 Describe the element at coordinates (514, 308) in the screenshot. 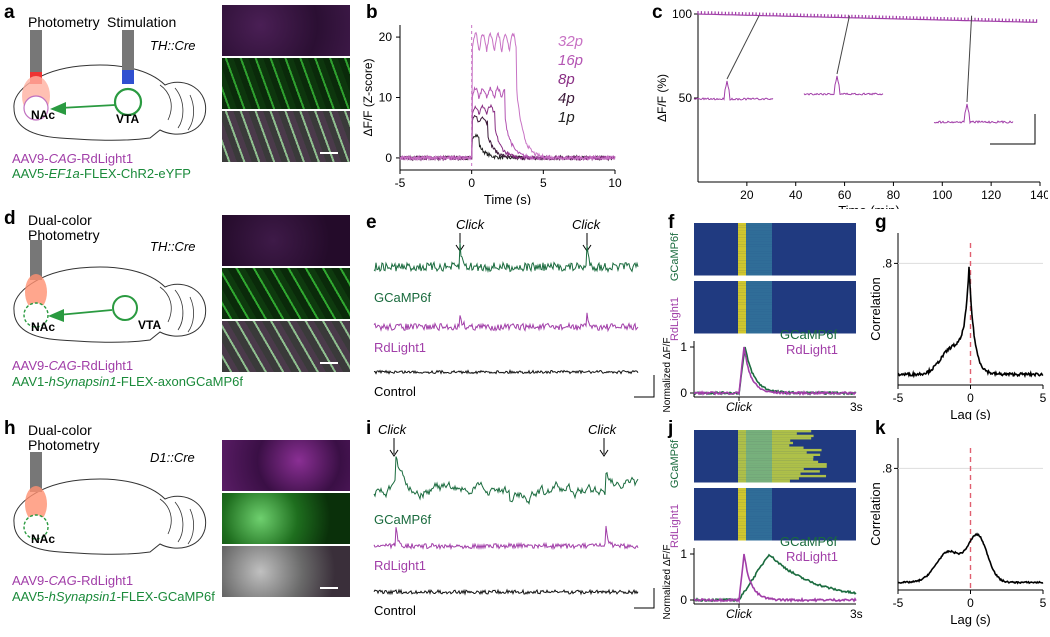

I see `chart-e: Click Click GCaMP6f RdLight1 Control` at that location.